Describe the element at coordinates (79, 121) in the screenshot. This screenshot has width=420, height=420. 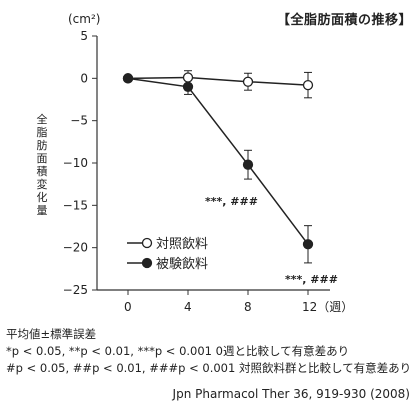
I see `y-tick-label: −5` at that location.